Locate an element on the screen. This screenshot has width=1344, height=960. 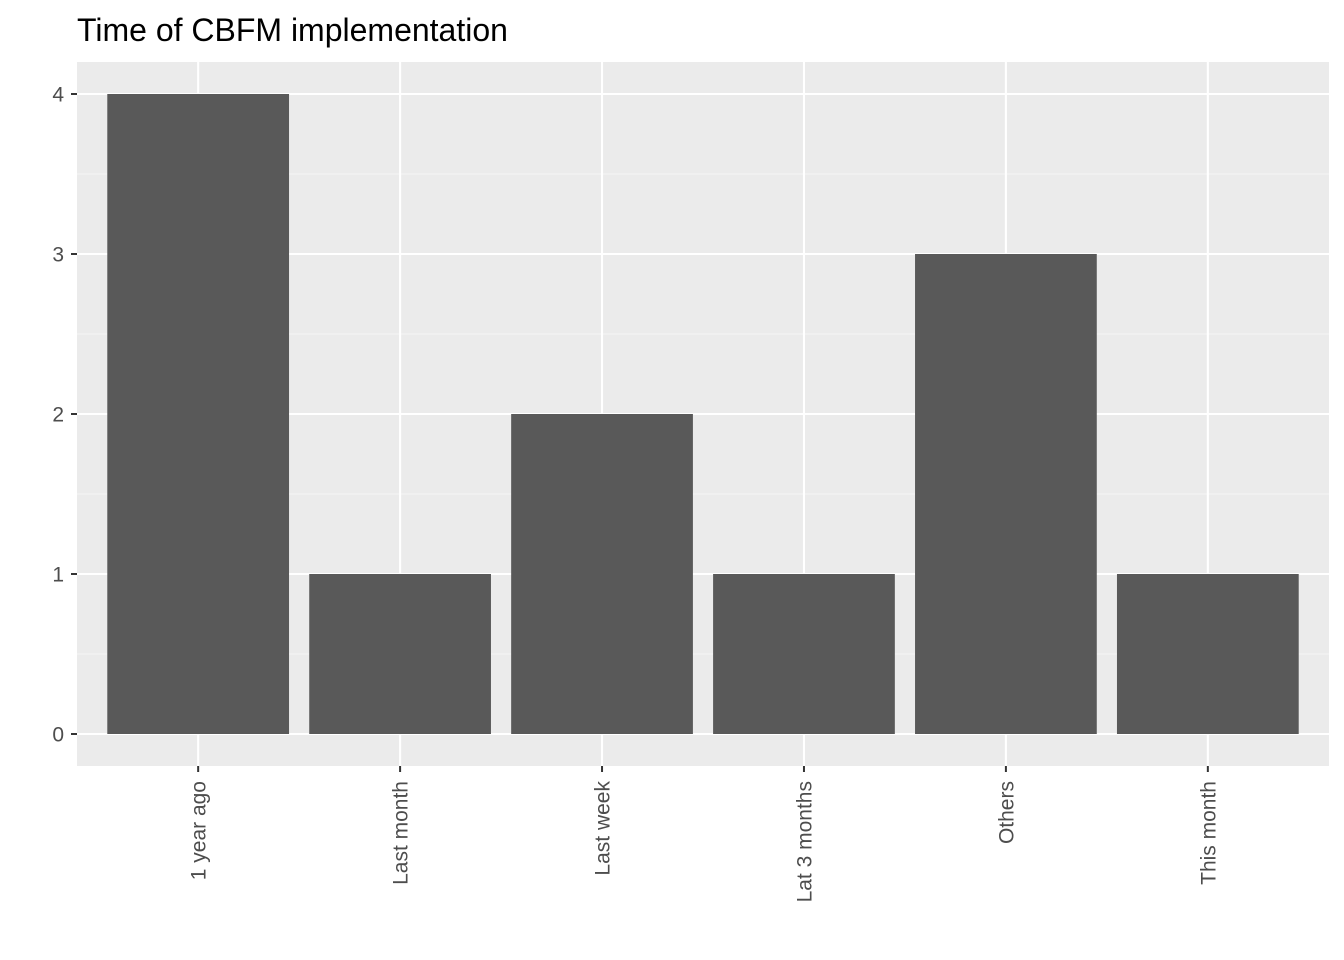
x-tick-label: Others is located at coordinates (1006, 812).